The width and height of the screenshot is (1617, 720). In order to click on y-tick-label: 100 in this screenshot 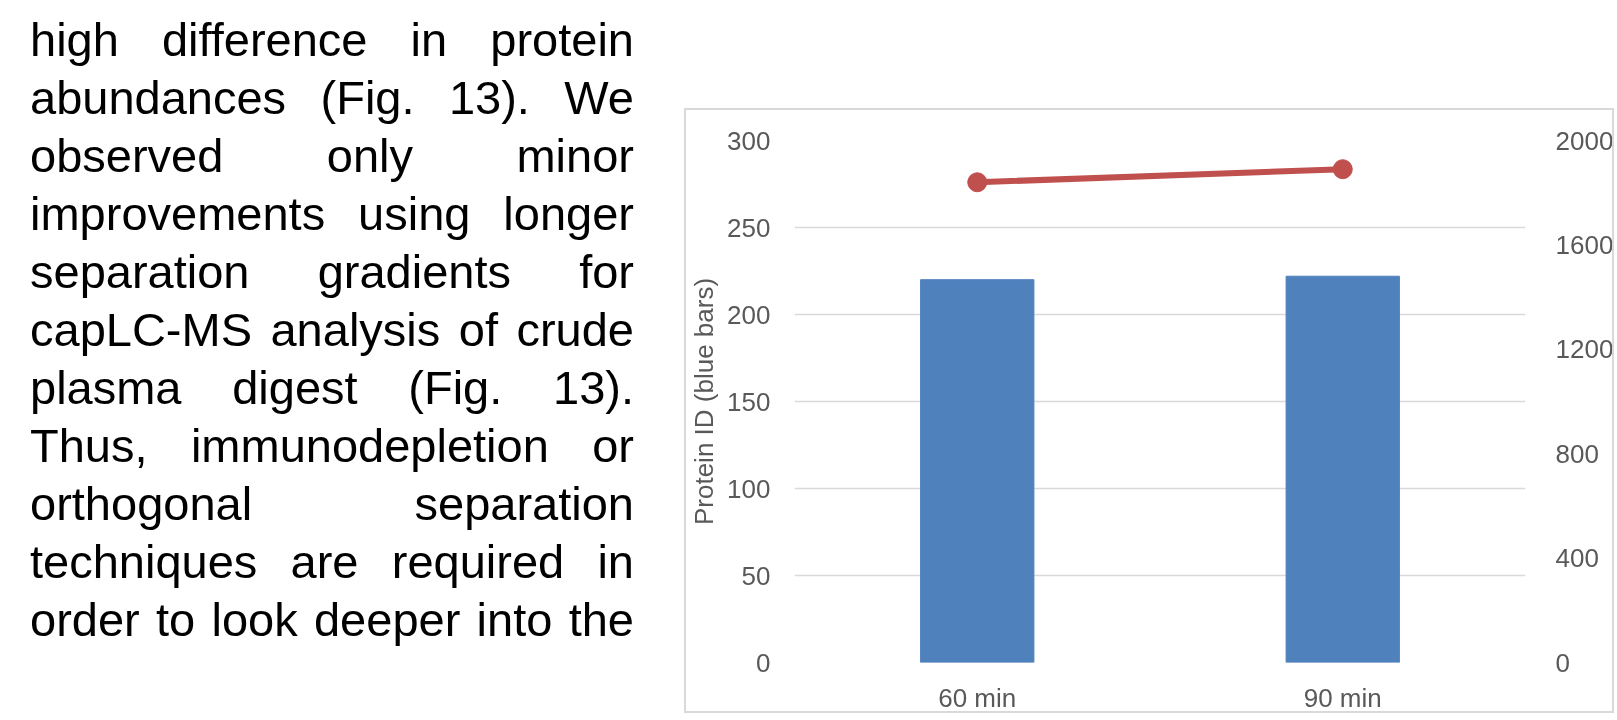, I will do `click(749, 488)`.